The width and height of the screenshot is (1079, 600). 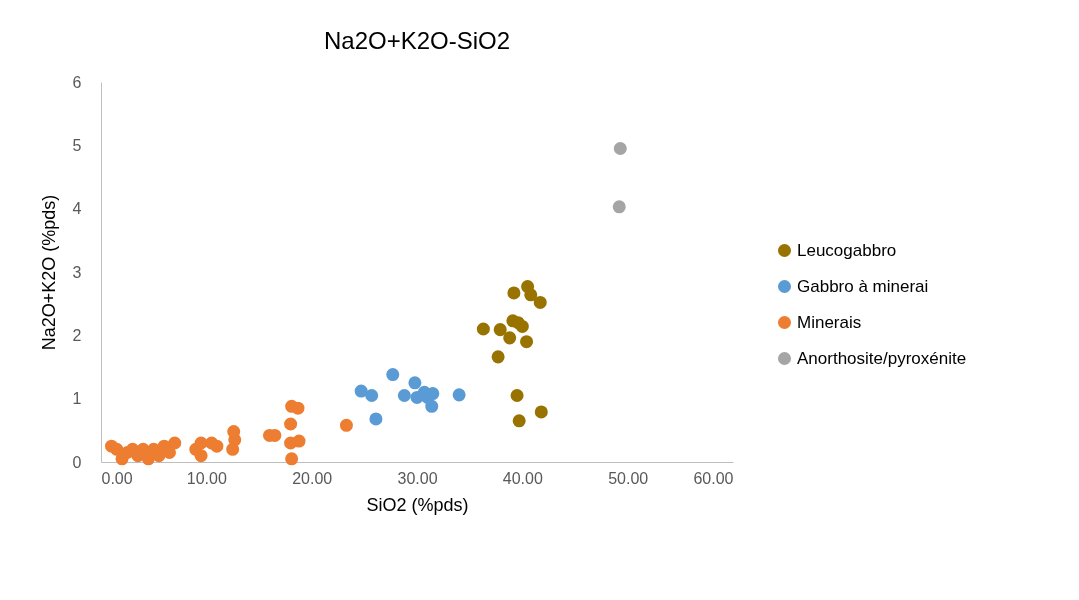 What do you see at coordinates (847, 250) in the screenshot?
I see `legend-label: Leucogabbro` at bounding box center [847, 250].